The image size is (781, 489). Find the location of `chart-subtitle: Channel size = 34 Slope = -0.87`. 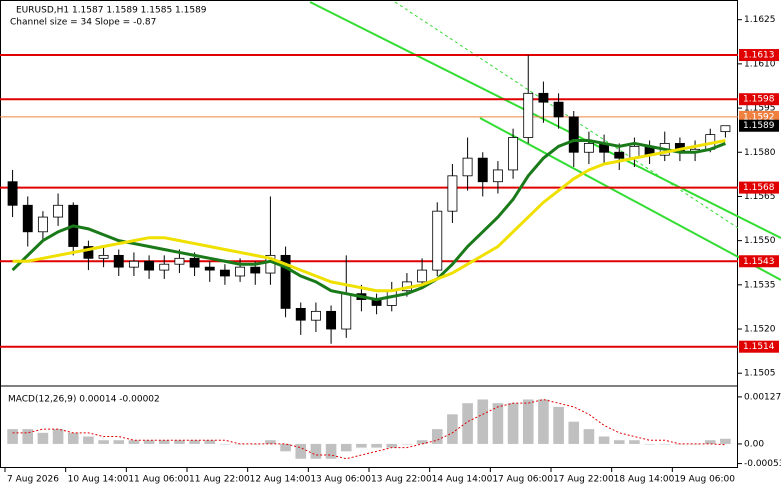

chart-subtitle: Channel size = 34 Slope = -0.87 is located at coordinates (83, 23).